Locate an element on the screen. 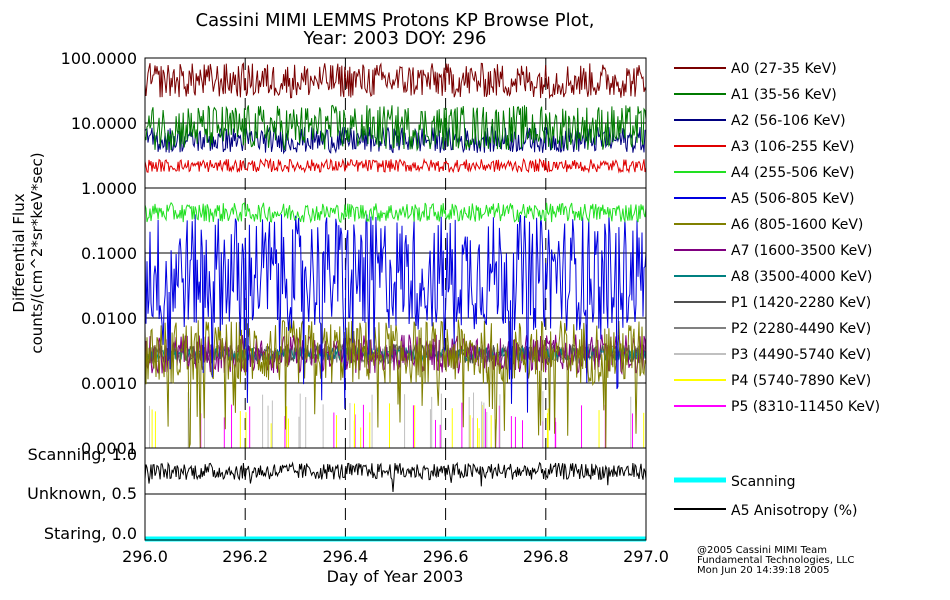 The height and width of the screenshot is (600, 950). y-tick-label: 0.1000 is located at coordinates (109, 253).